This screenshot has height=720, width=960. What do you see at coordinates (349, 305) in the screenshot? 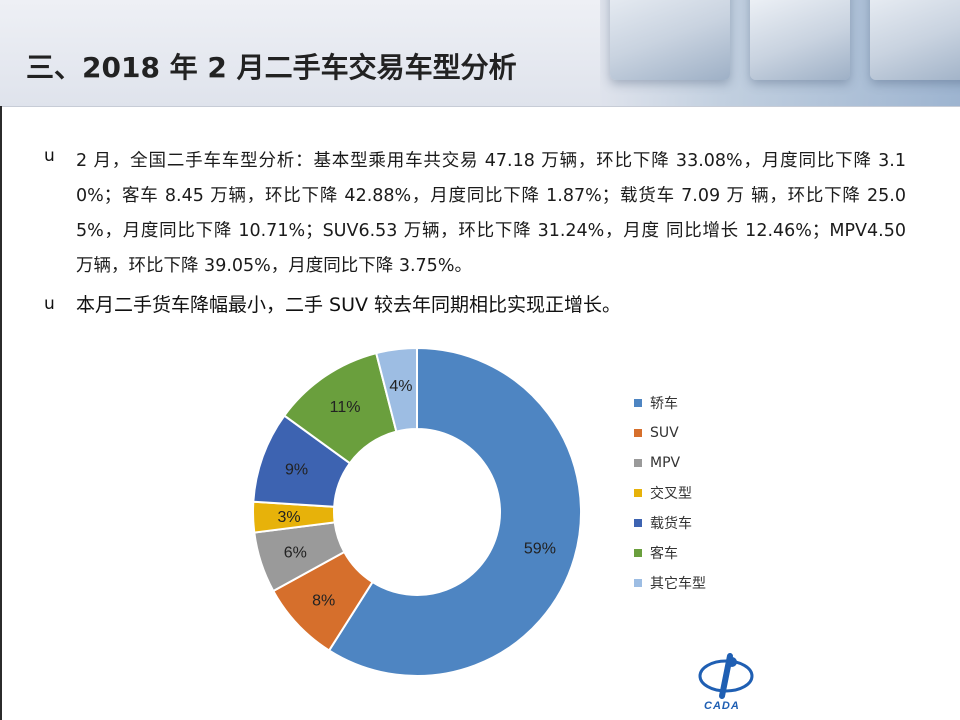
I see `paragraph-summary: 本月二手货车降幅最小，二手 SUV 较去年同期相比实现正增长。` at bounding box center [349, 305].